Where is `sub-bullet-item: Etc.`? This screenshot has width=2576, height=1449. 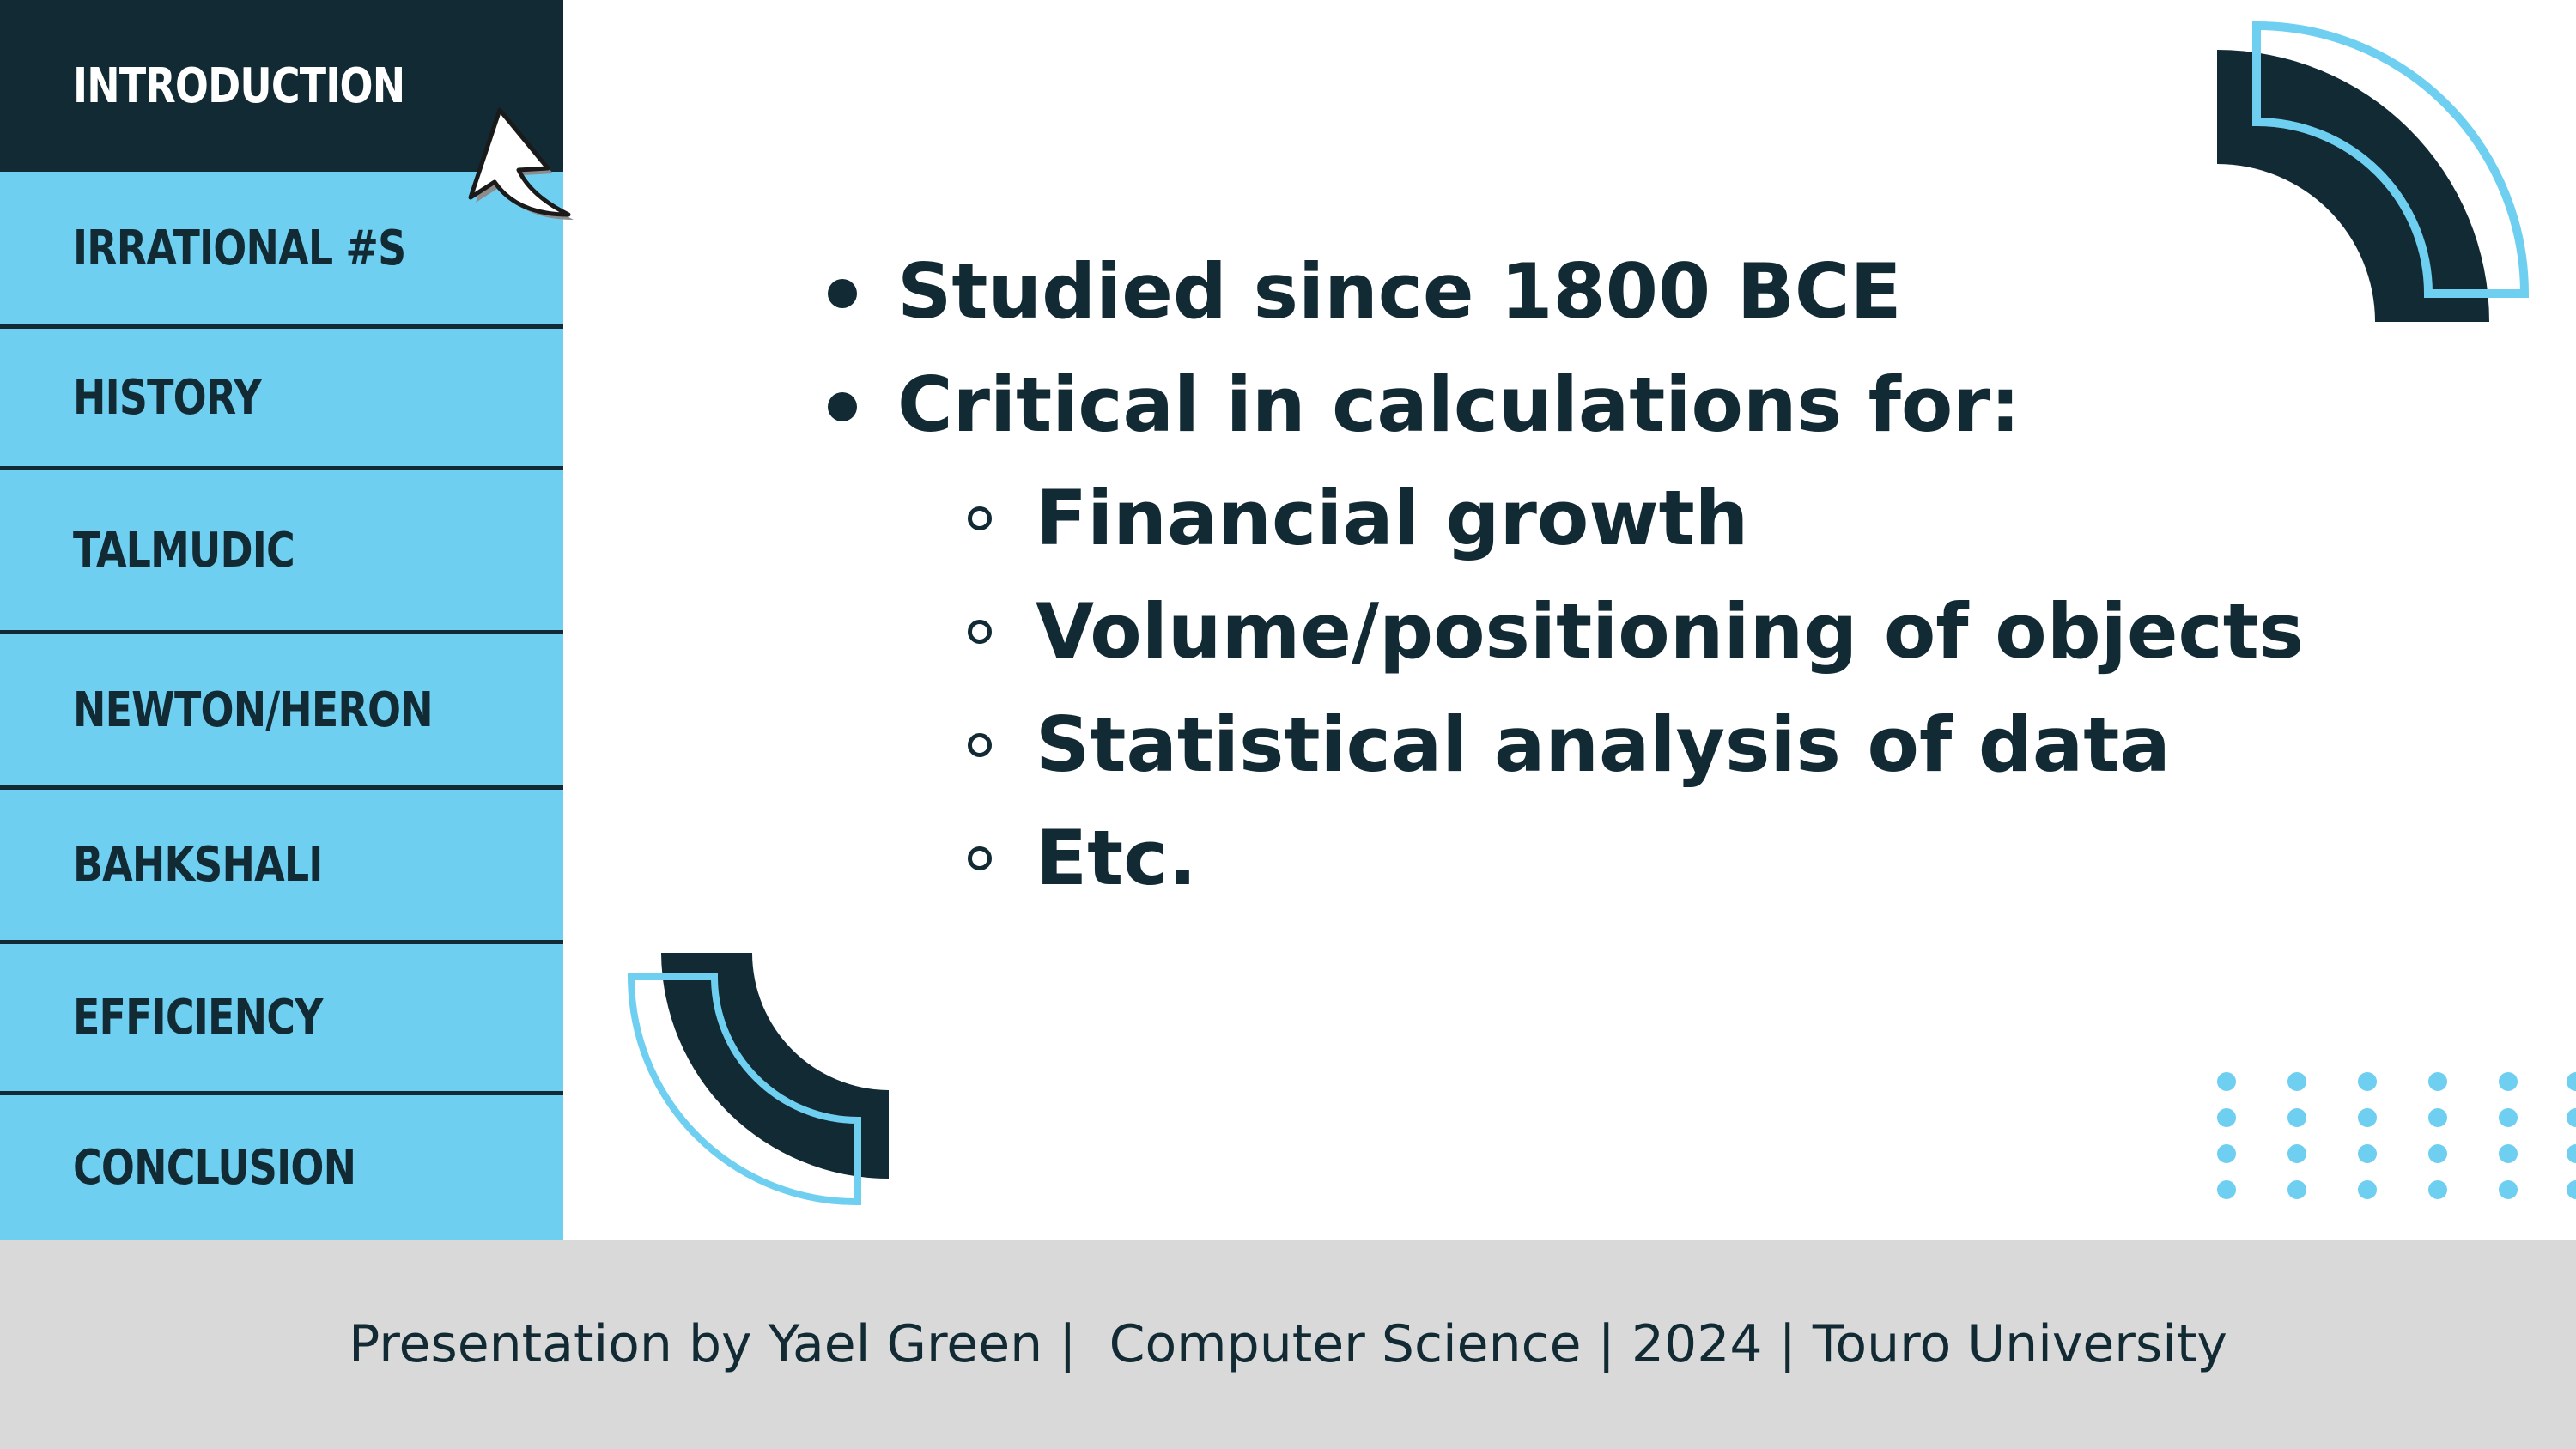
sub-bullet-item: Etc. is located at coordinates (1116, 858).